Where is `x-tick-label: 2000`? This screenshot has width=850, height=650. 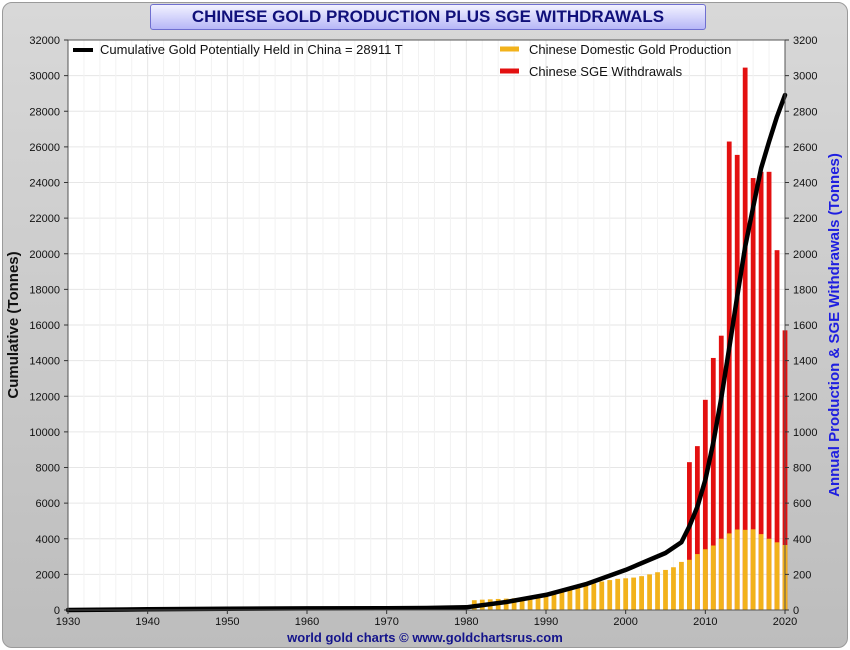 x-tick-label: 2000 is located at coordinates (625, 622).